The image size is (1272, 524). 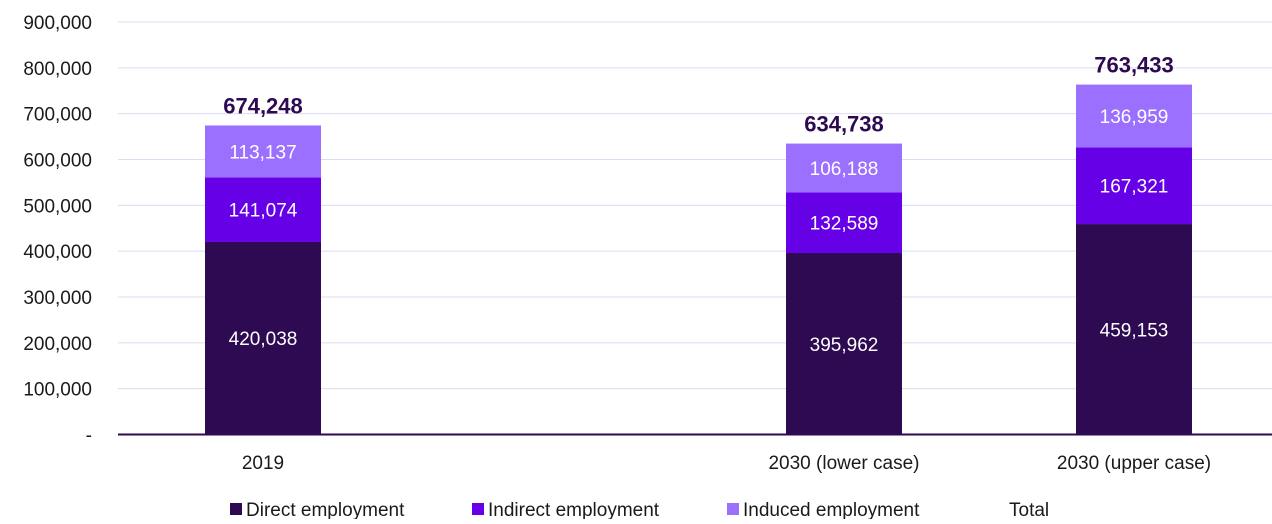 What do you see at coordinates (57, 23) in the screenshot?
I see `y-tick-label: 900,000` at bounding box center [57, 23].